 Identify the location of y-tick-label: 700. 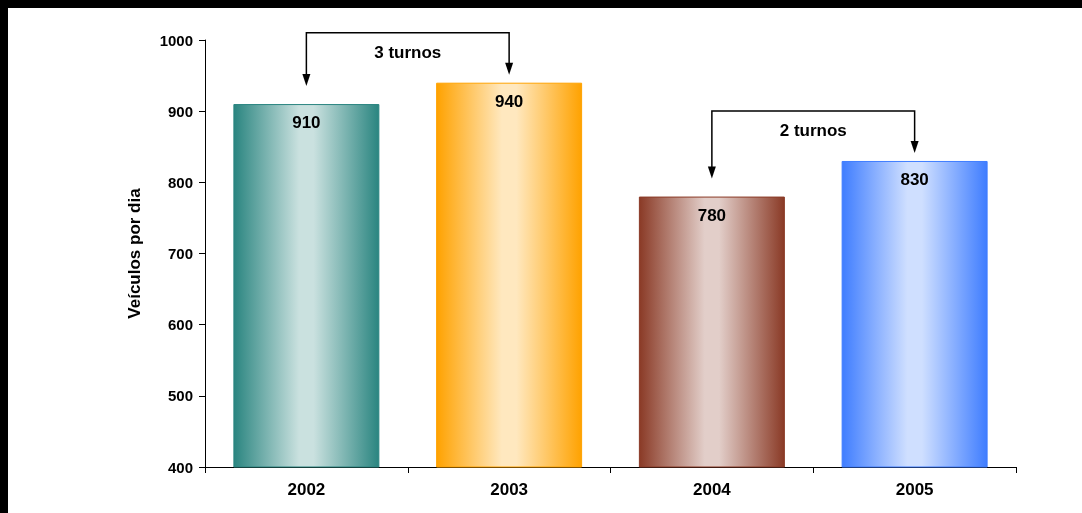
(180, 253).